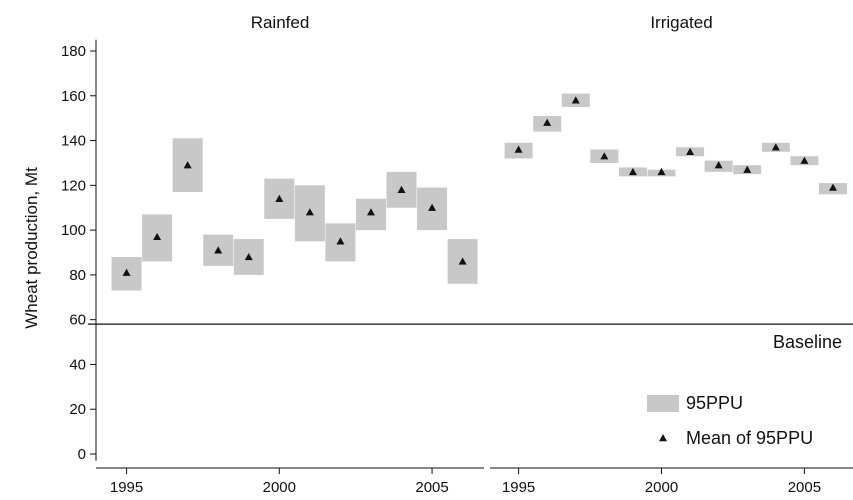 This screenshot has width=853, height=500. What do you see at coordinates (280, 22) in the screenshot?
I see `panel-title: Rainfed` at bounding box center [280, 22].